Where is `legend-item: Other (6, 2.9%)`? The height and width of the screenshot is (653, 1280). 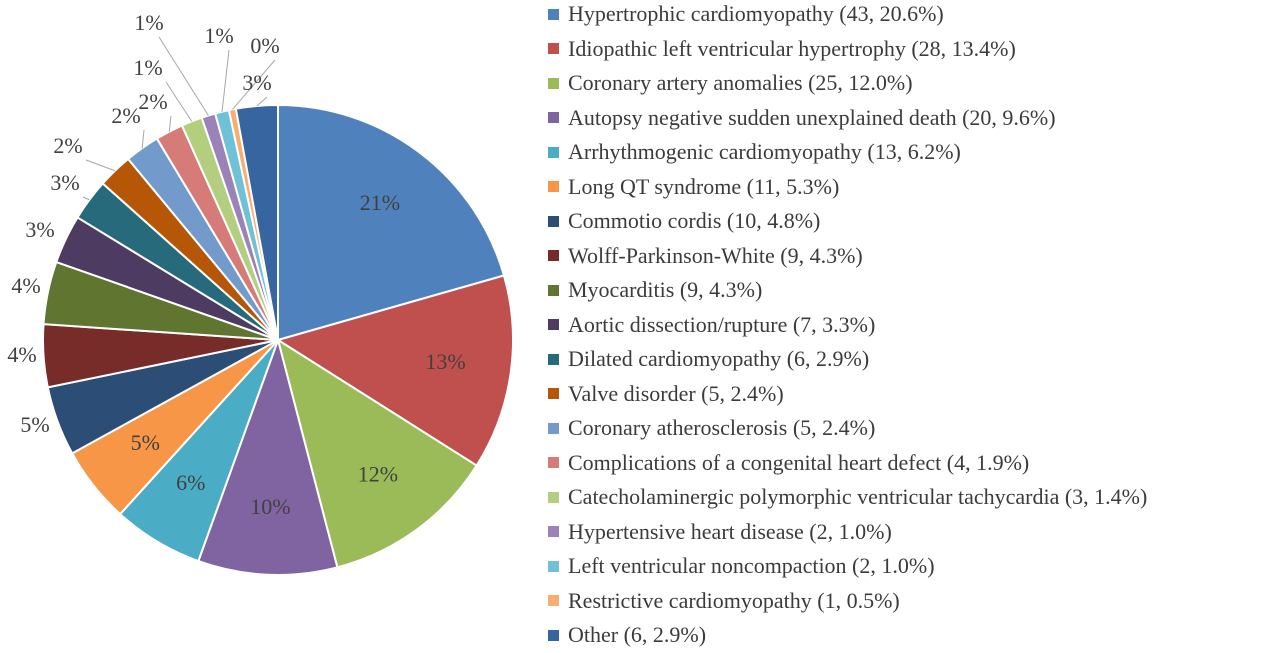 legend-item: Other (6, 2.9%) is located at coordinates (627, 635).